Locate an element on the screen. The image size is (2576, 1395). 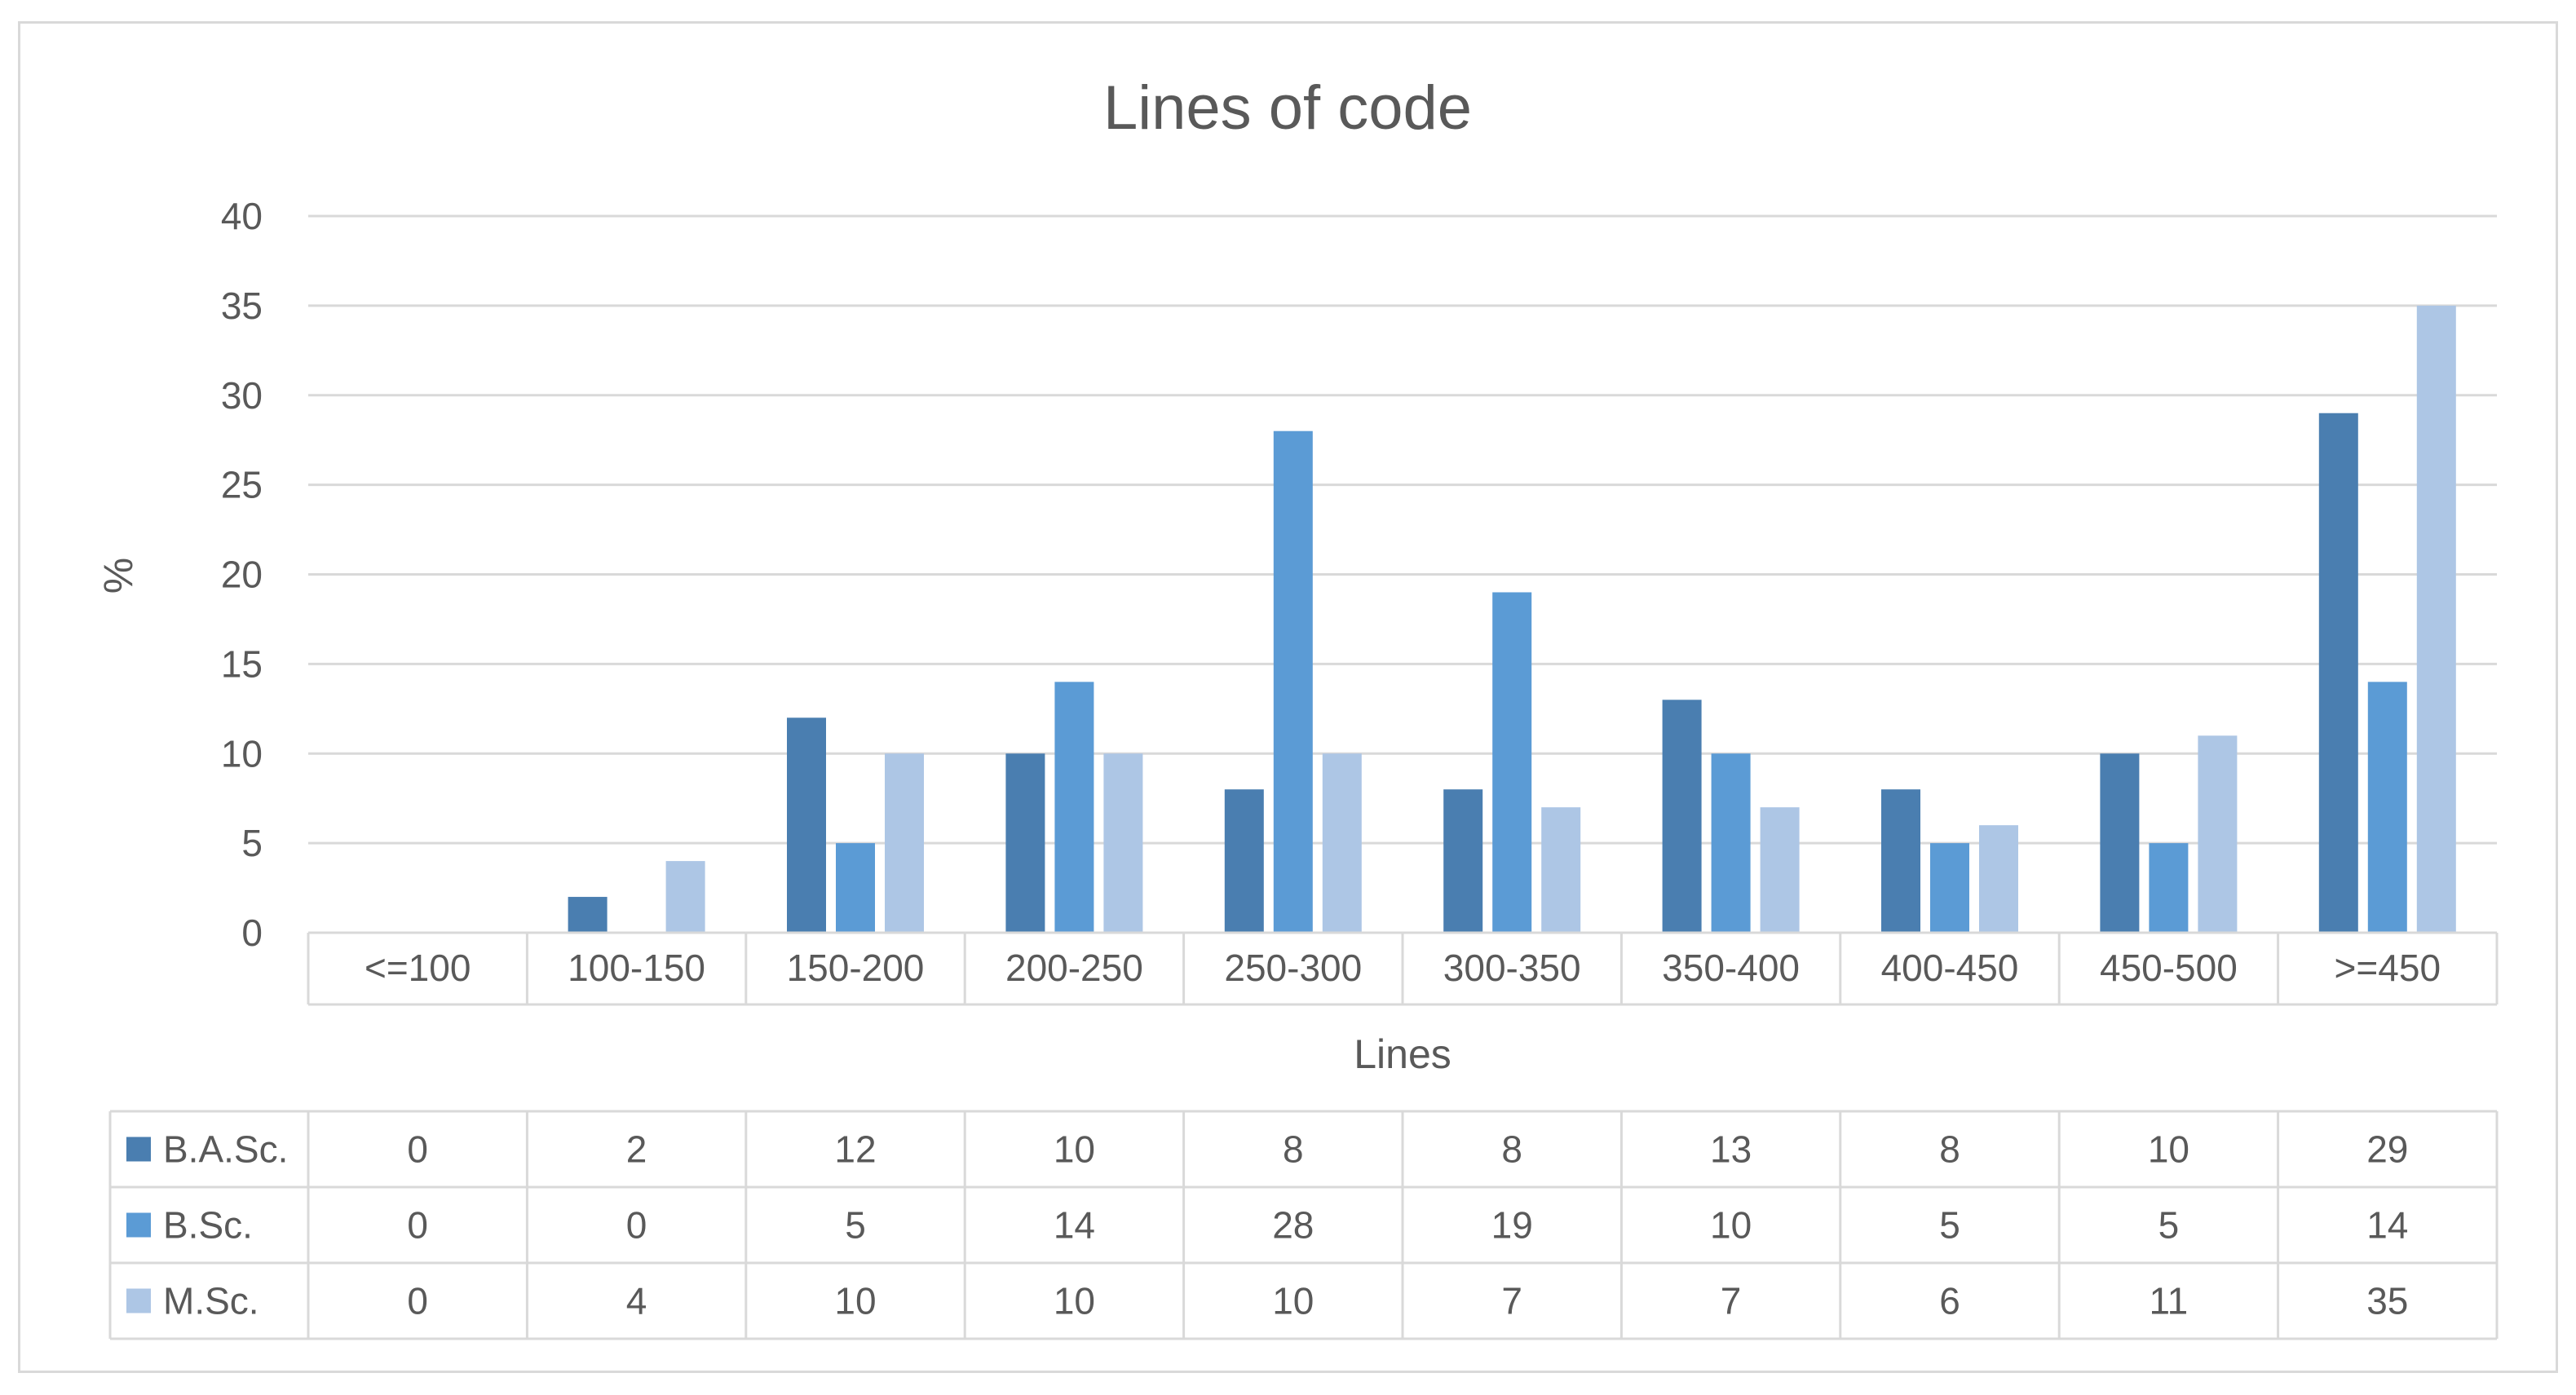
y-tick-label: 5 is located at coordinates (252, 843).